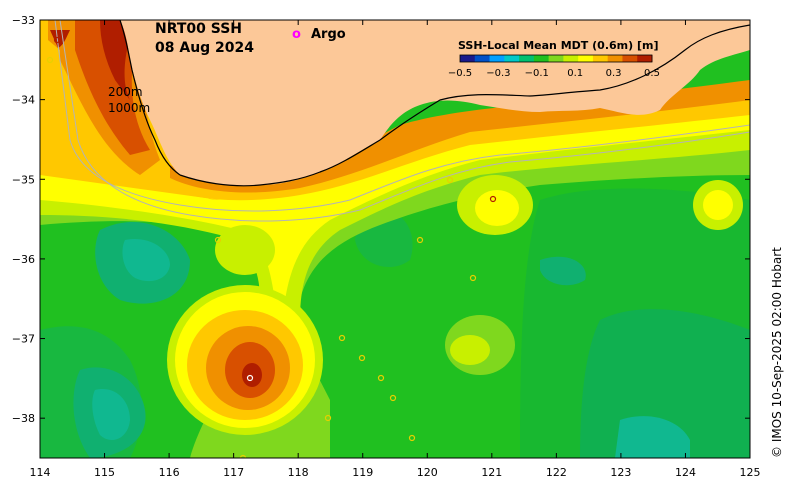 Image resolution: width=791 pixels, height=492 pixels. What do you see at coordinates (575, 73) in the screenshot?
I see `colorbar-tick-label: 0.1` at bounding box center [575, 73].